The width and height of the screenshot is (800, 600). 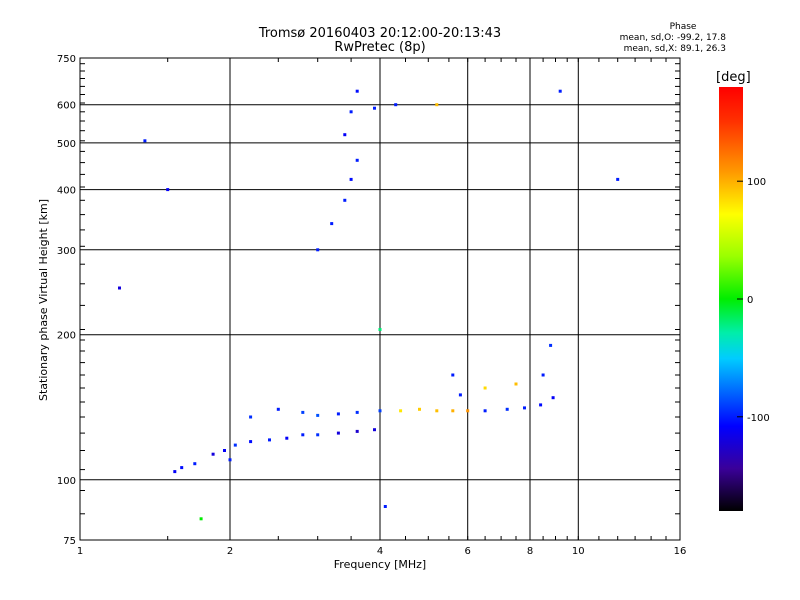 I want to click on colorbar-tick-label: -100, so click(x=758, y=418).